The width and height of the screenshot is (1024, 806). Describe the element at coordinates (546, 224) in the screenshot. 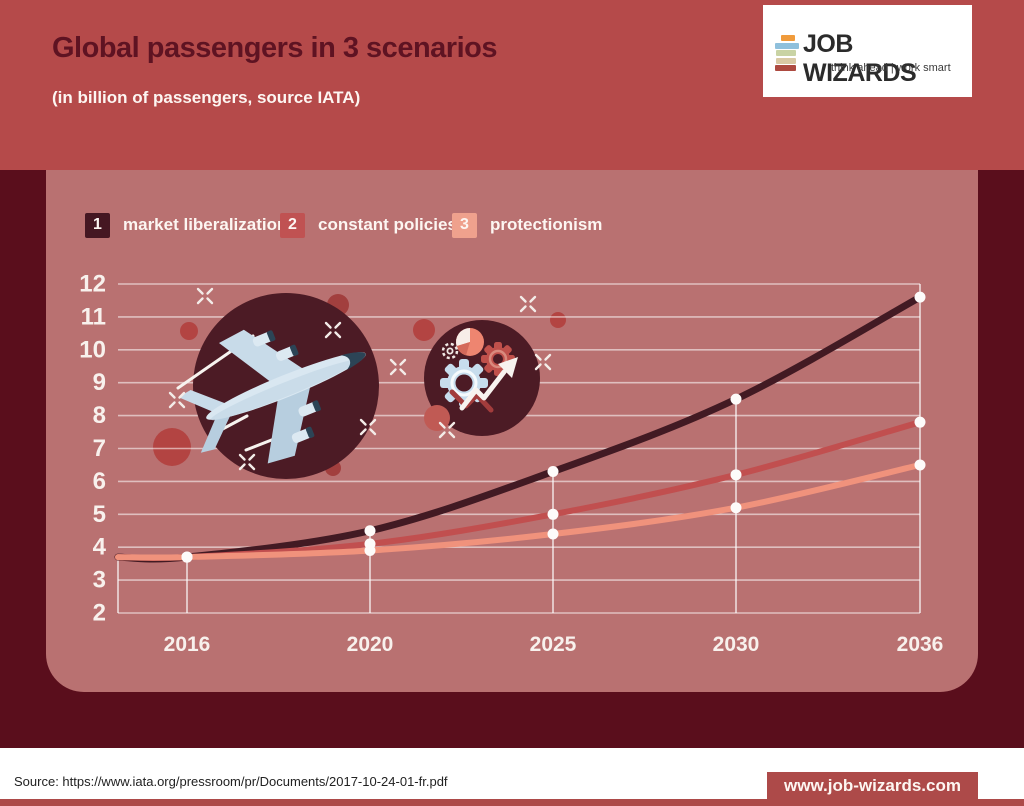

I see `legend-label: protectionism` at that location.